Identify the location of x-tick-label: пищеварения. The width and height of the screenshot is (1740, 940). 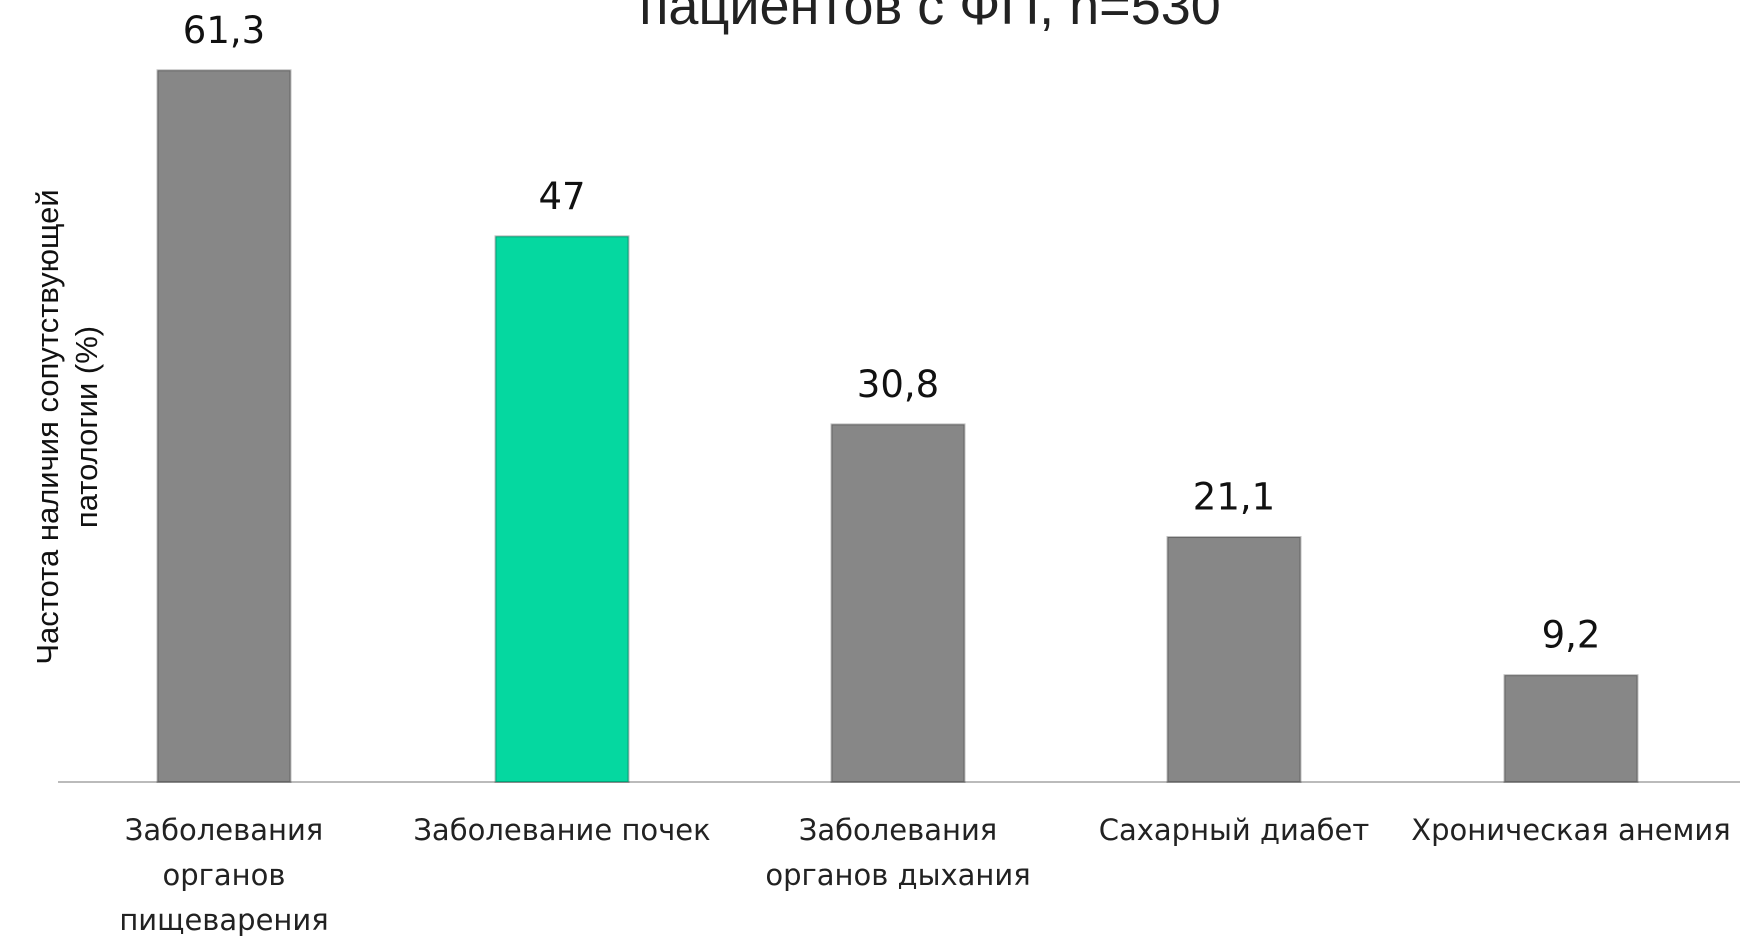
(223, 920).